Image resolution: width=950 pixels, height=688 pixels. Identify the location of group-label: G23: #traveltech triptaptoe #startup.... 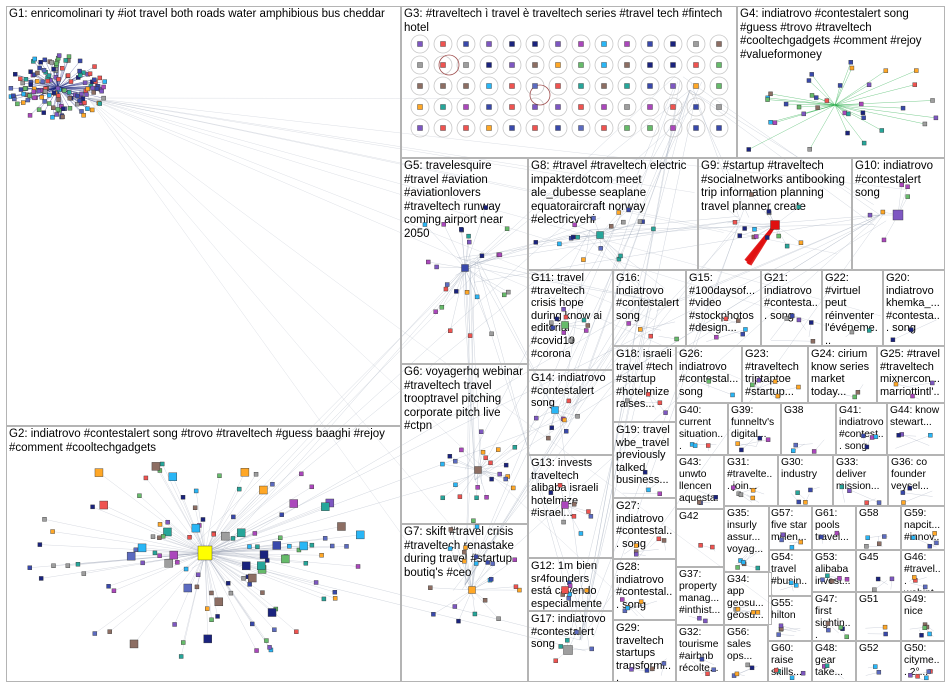
(773, 373).